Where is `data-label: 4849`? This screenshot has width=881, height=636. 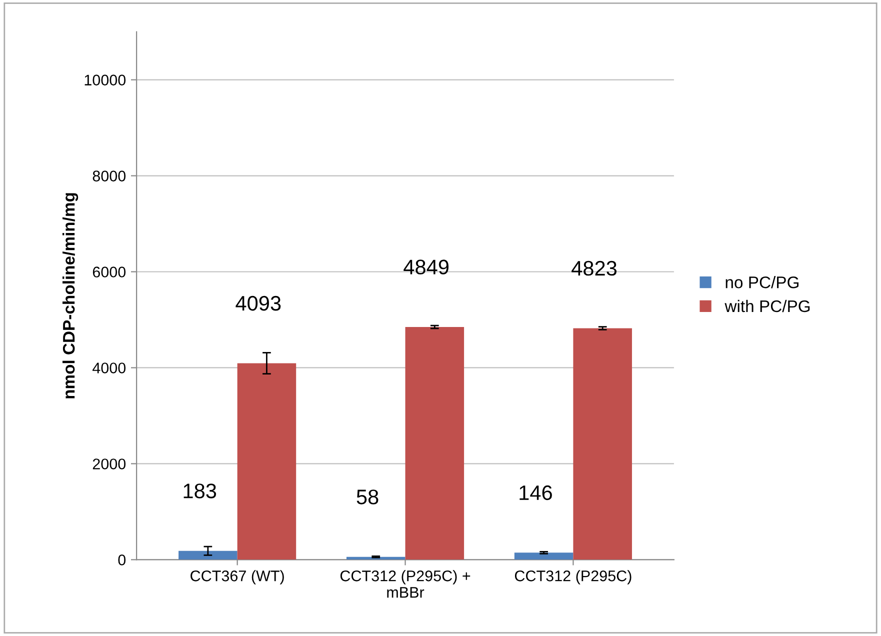 data-label: 4849 is located at coordinates (426, 267).